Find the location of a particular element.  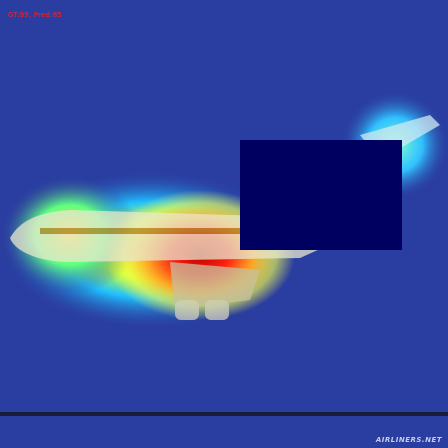

airplane-stripe is located at coordinates (170, 231).